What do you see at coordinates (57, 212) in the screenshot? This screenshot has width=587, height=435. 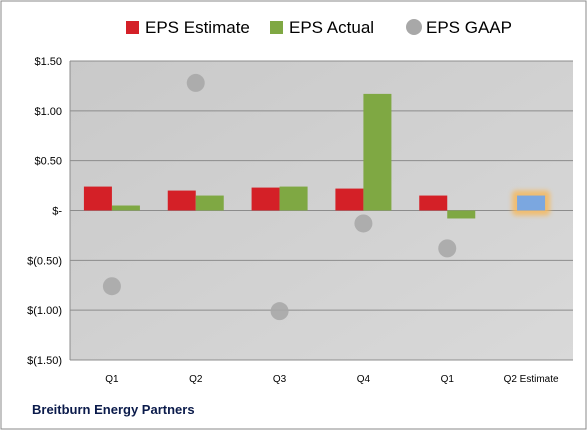 I see `y-tick-label: $-` at bounding box center [57, 212].